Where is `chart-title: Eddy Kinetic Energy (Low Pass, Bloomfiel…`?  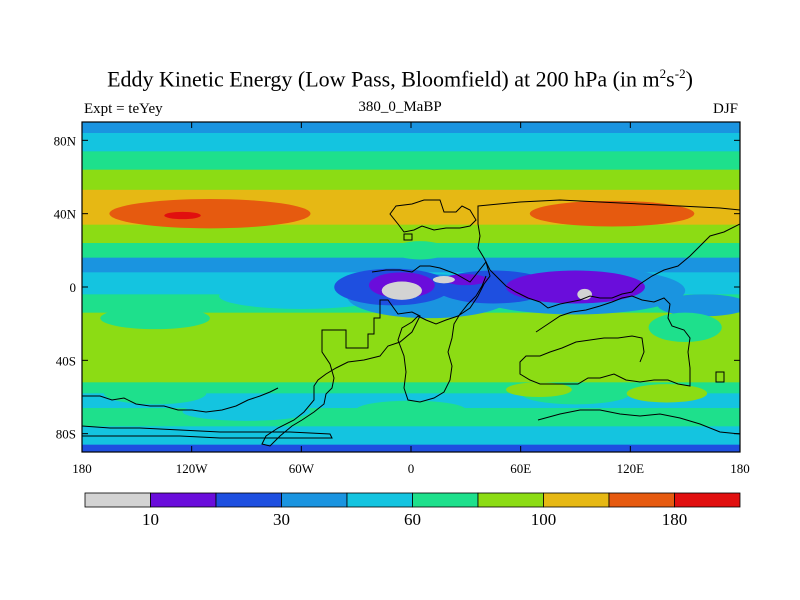 chart-title: Eddy Kinetic Energy (Low Pass, Bloomfiel… is located at coordinates (400, 79).